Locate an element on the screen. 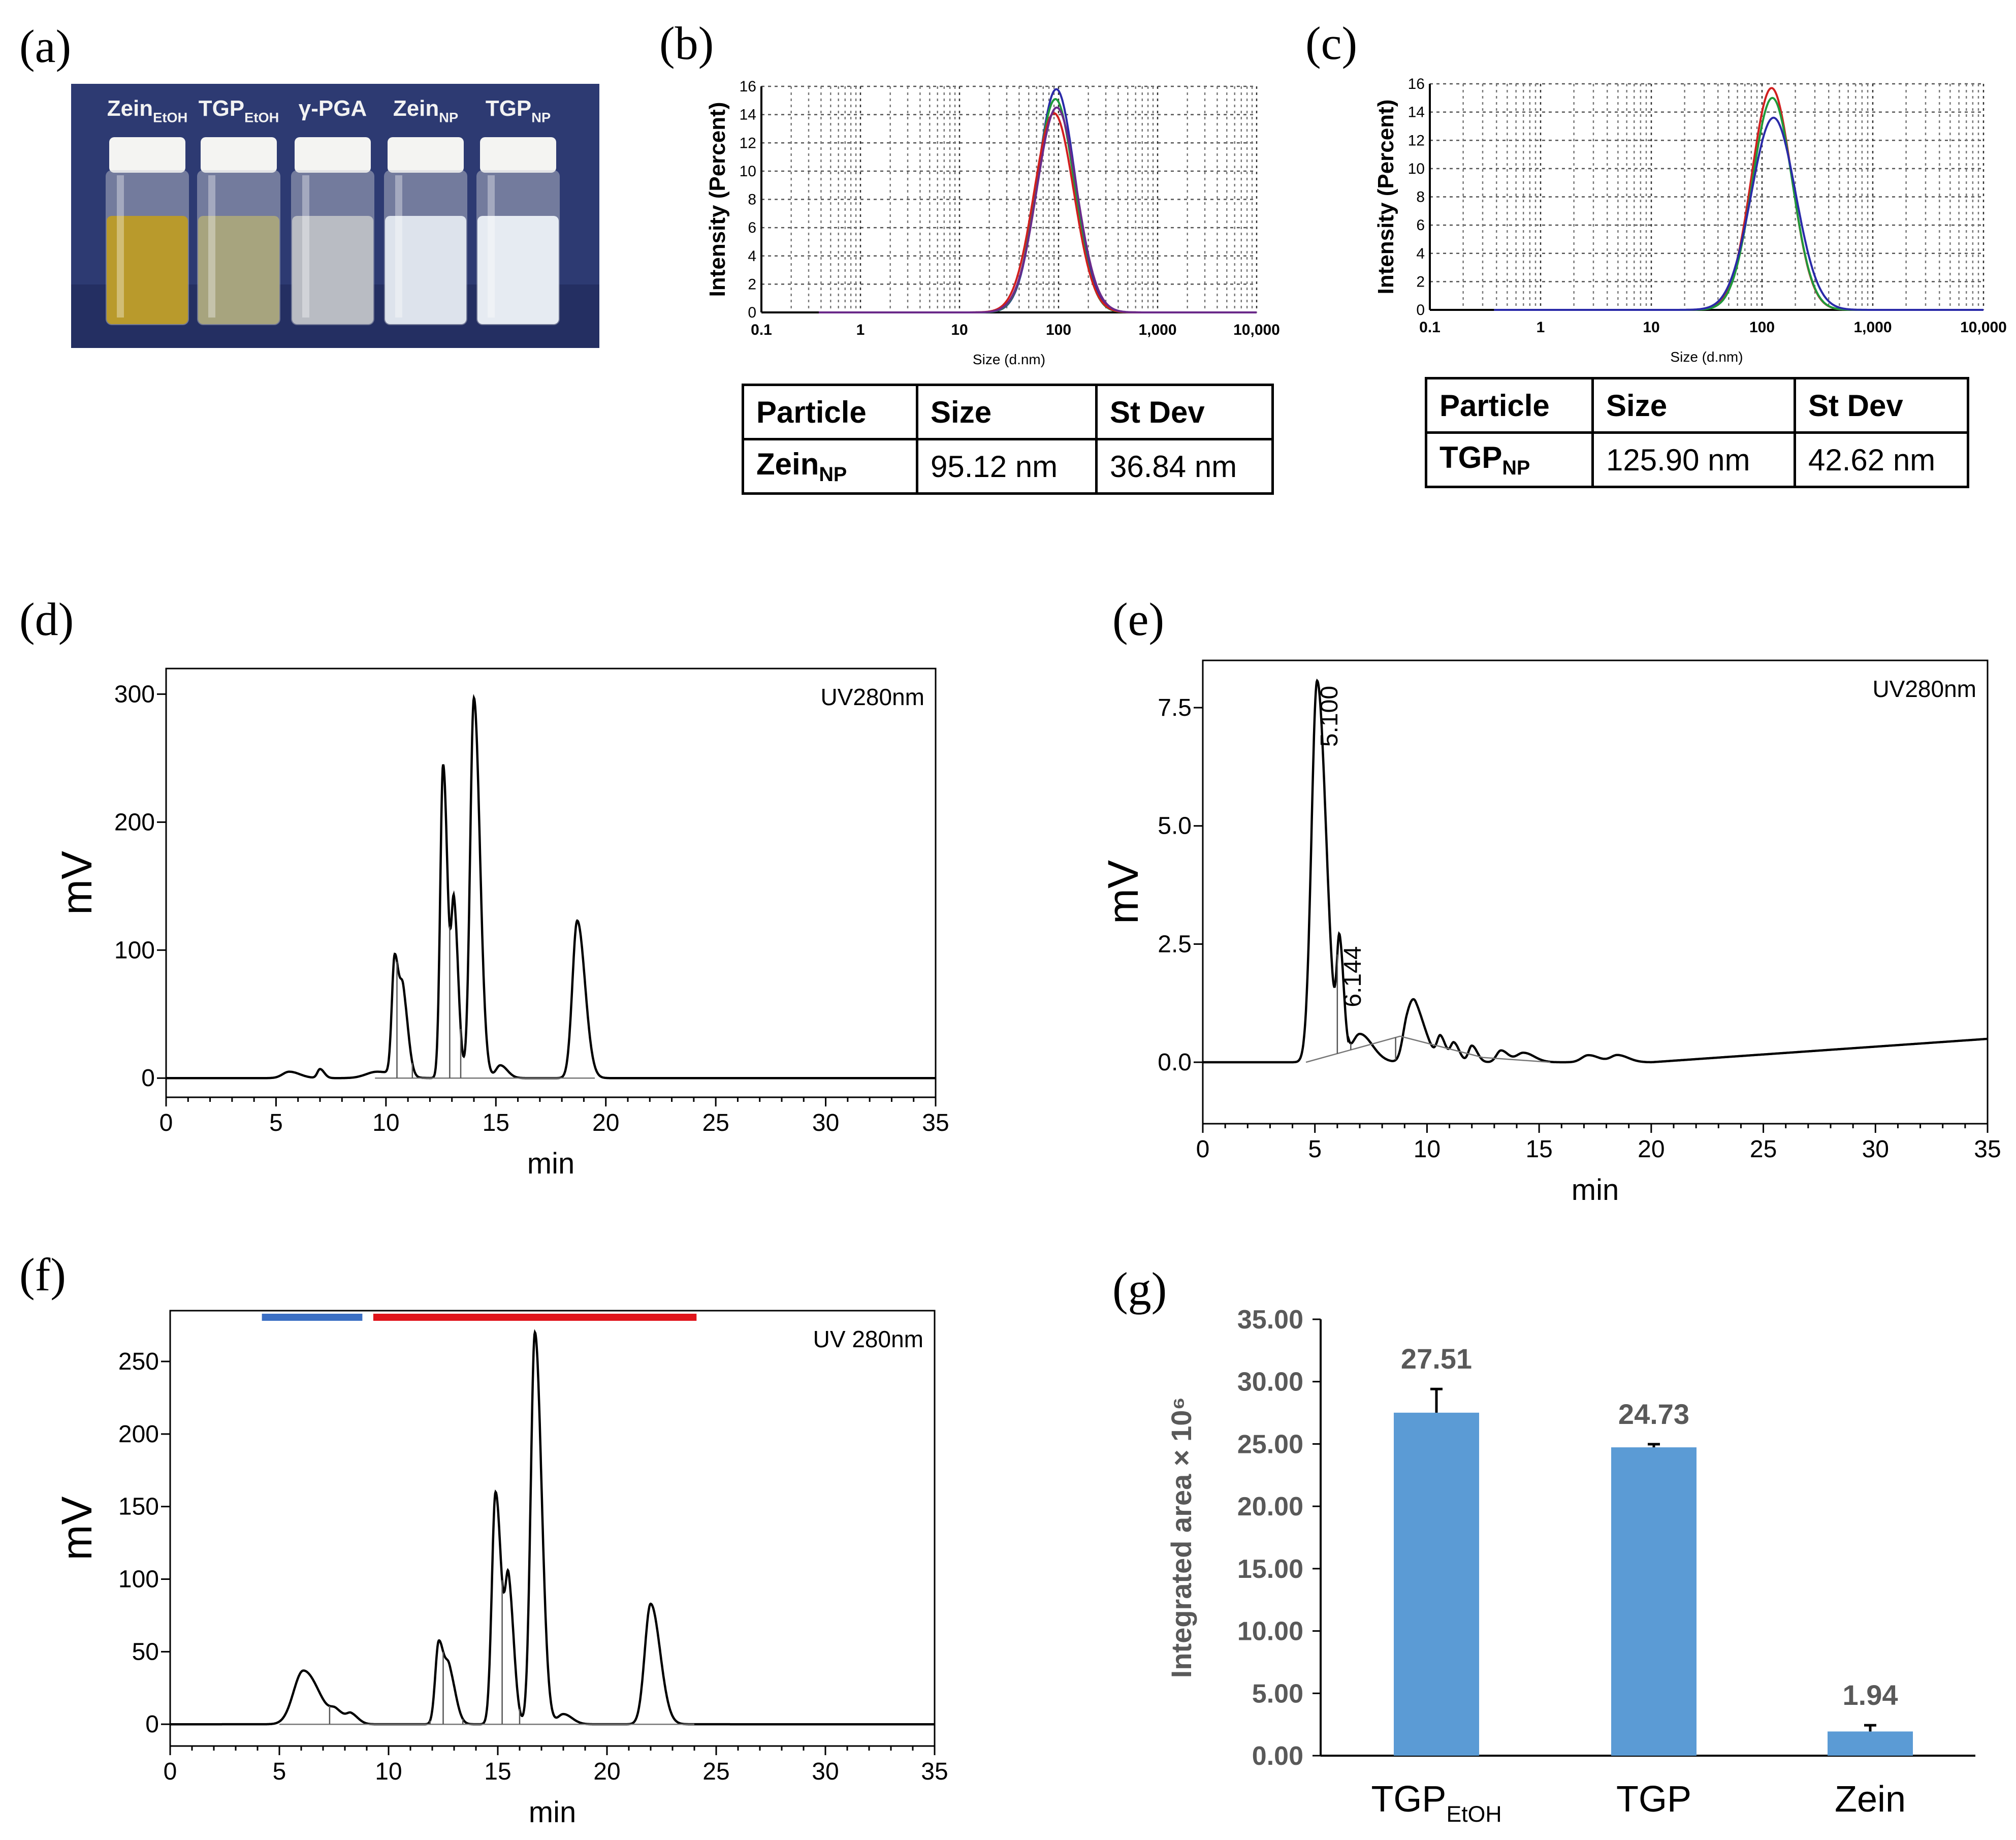  y-tick-label: 150 is located at coordinates (138, 1507).